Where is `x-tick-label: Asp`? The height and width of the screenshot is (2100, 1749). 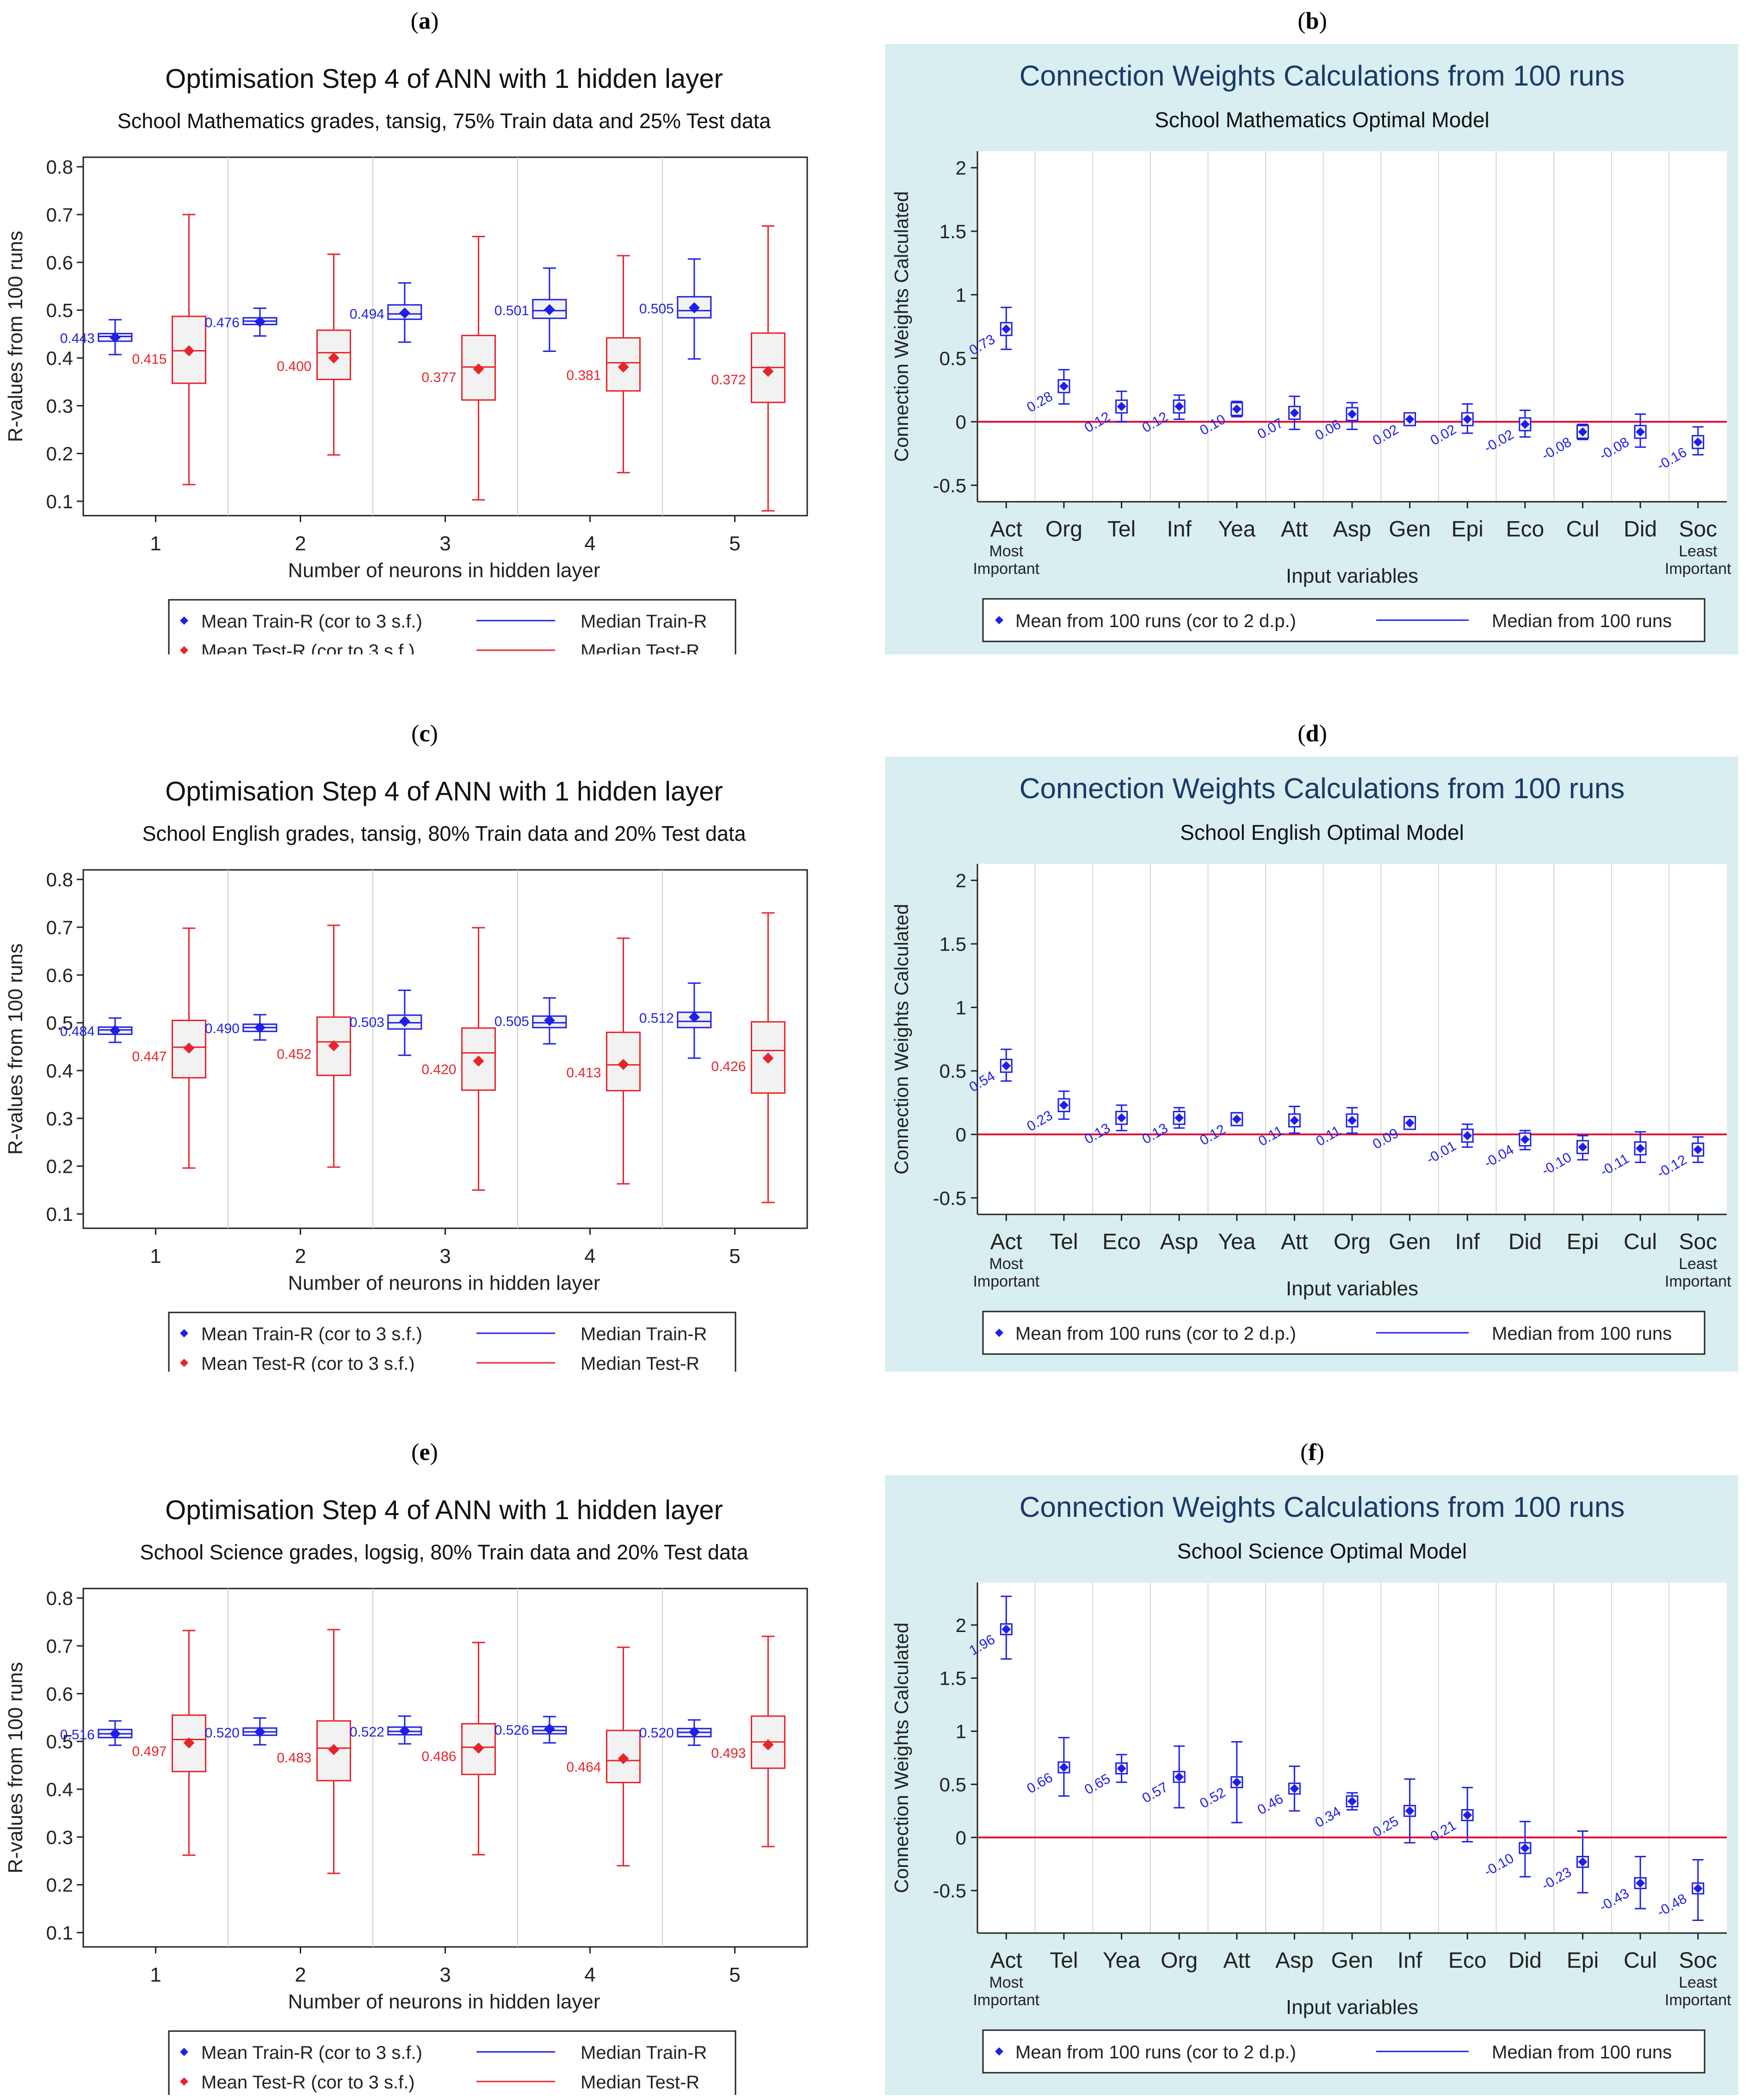
x-tick-label: Asp is located at coordinates (1179, 1242).